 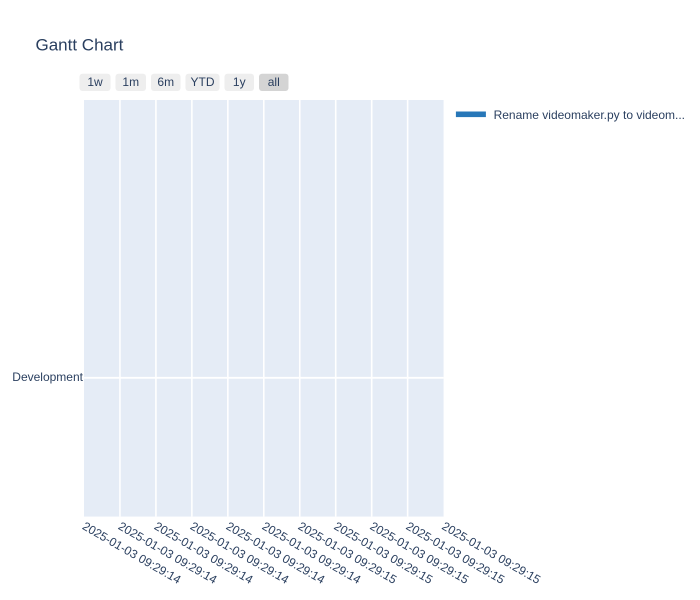 What do you see at coordinates (80, 44) in the screenshot?
I see `svg-text: Gantt Chart` at bounding box center [80, 44].